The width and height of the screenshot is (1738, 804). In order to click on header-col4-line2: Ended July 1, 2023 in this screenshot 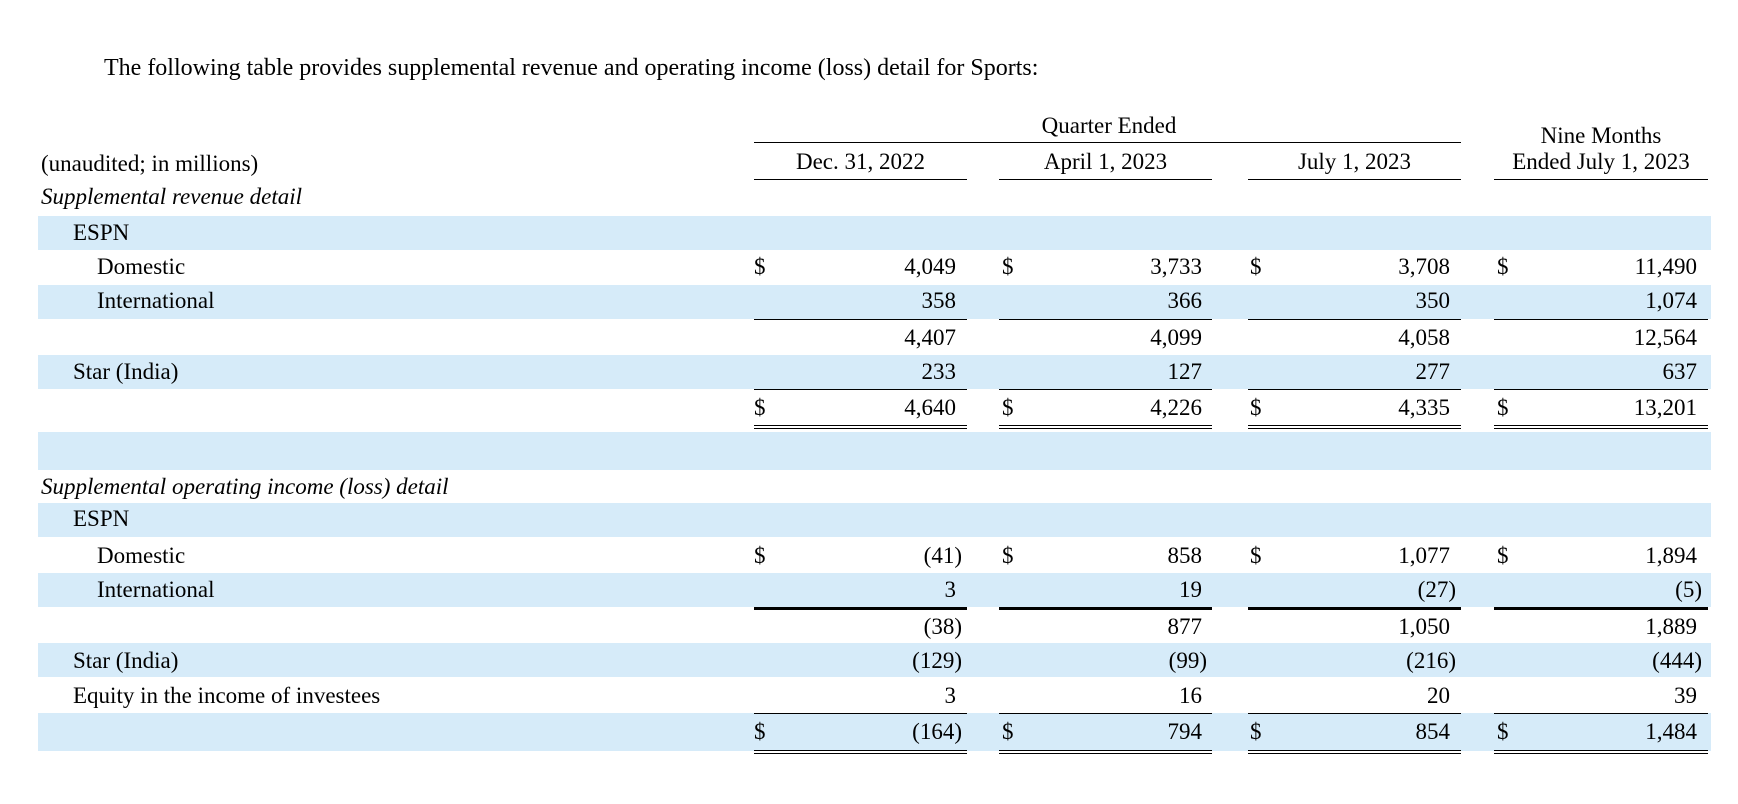, I will do `click(1601, 161)`.